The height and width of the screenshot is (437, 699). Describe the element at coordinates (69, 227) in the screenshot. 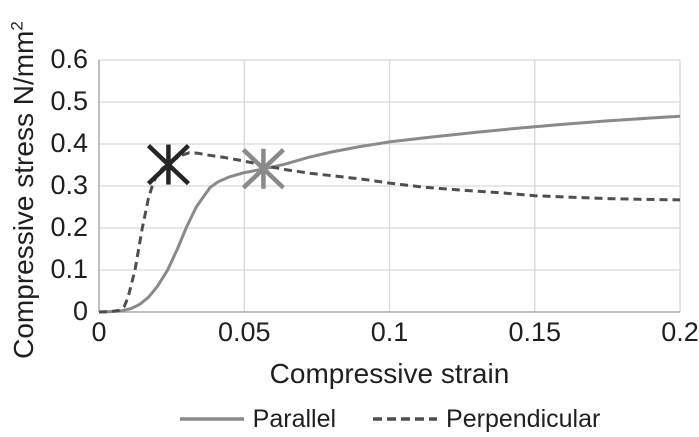

I see `y-tick-label: 0.2` at that location.